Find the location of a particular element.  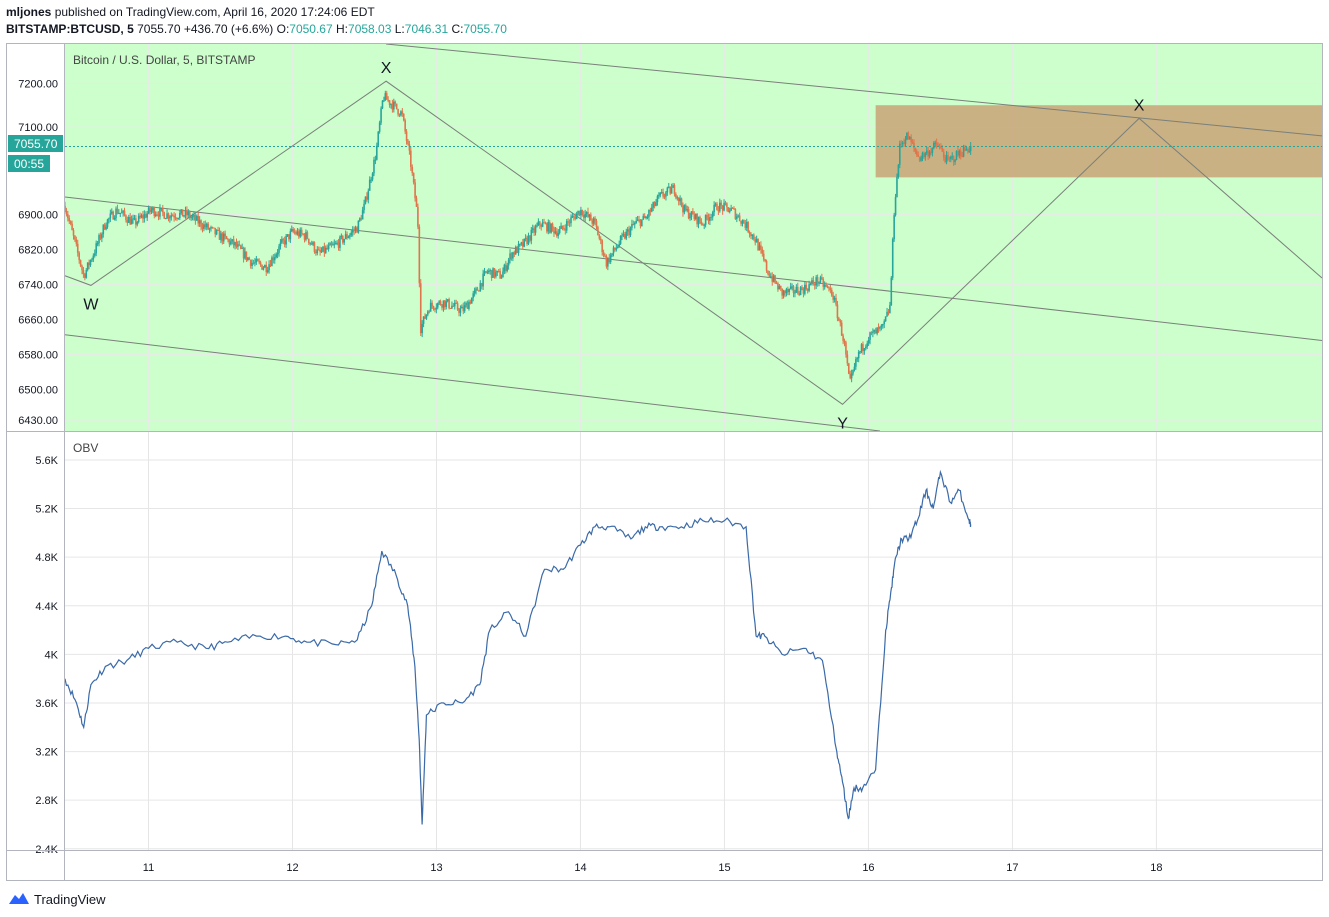

close-value: 7055.70 is located at coordinates (485, 29).